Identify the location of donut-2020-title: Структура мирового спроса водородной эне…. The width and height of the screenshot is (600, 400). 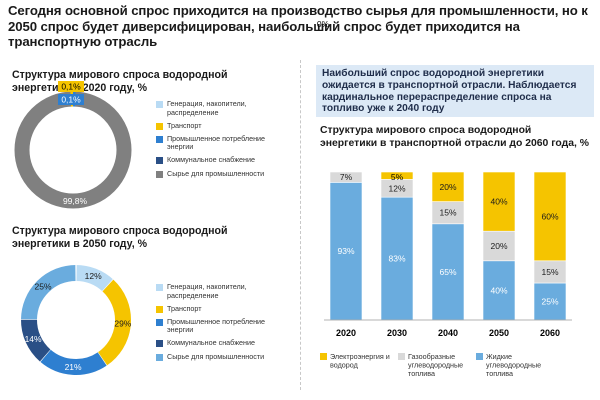
(120, 81).